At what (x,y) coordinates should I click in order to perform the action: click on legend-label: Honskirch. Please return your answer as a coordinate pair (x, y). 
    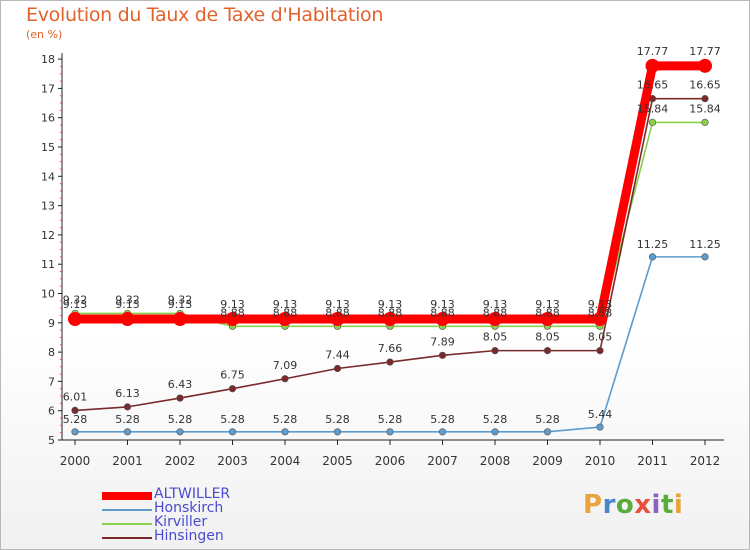
    Looking at the image, I should click on (189, 508).